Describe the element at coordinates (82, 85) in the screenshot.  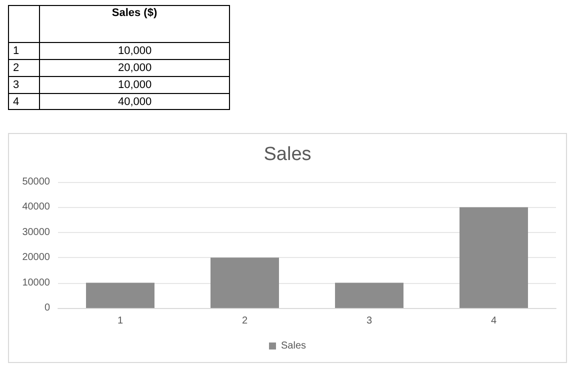
I see `category-label: 3 10,000` at that location.